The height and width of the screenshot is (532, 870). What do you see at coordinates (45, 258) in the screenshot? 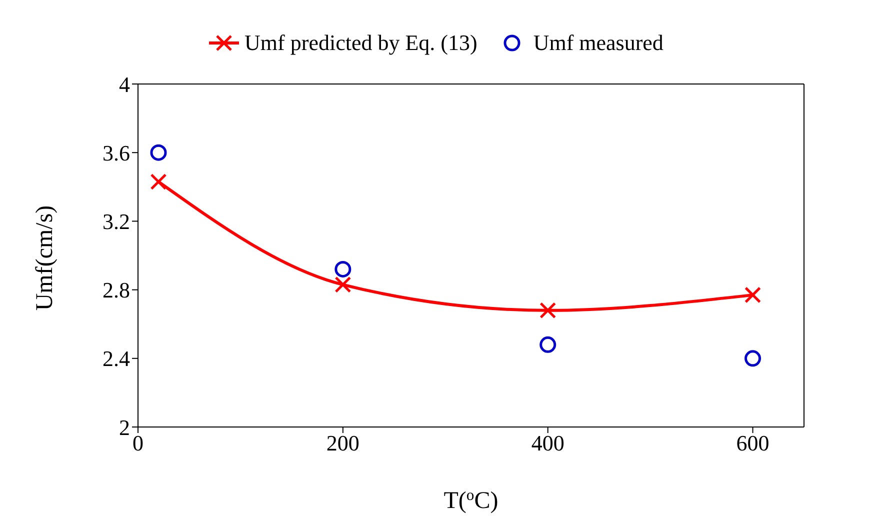
I see `y-axis-title: Umf(cm/s)` at bounding box center [45, 258].